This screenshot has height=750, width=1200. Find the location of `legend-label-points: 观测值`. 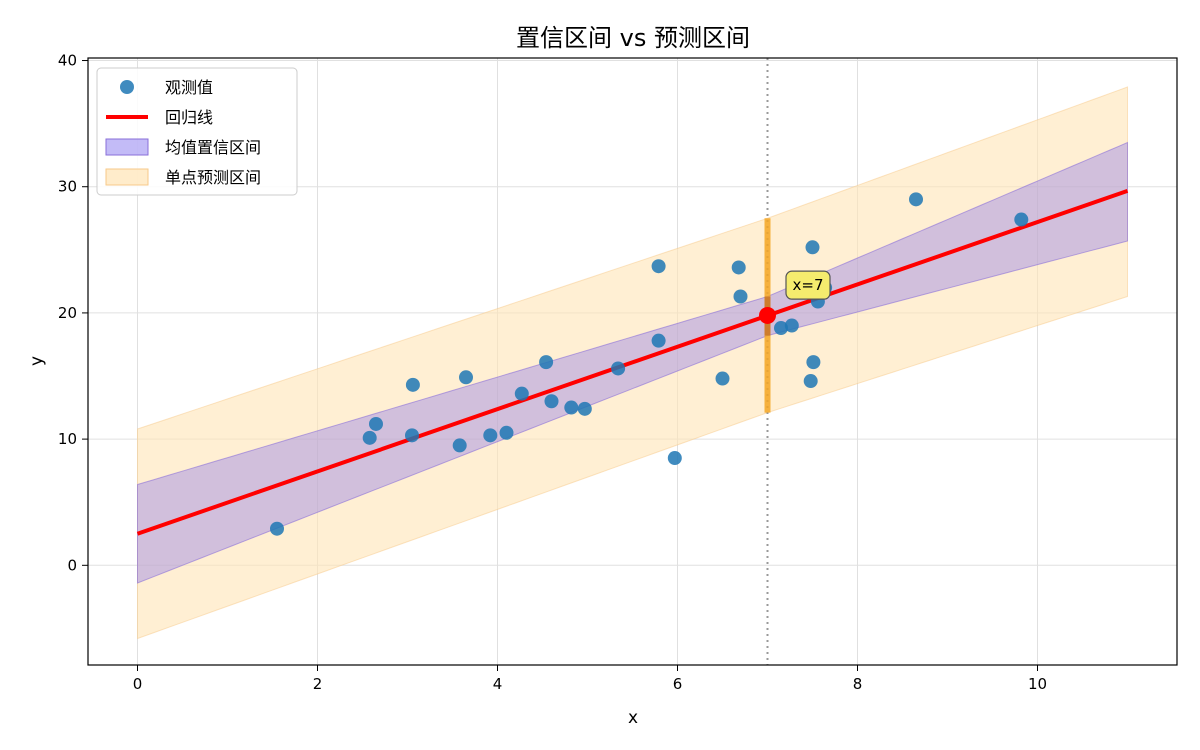

legend-label-points: 观测值 is located at coordinates (189, 87).